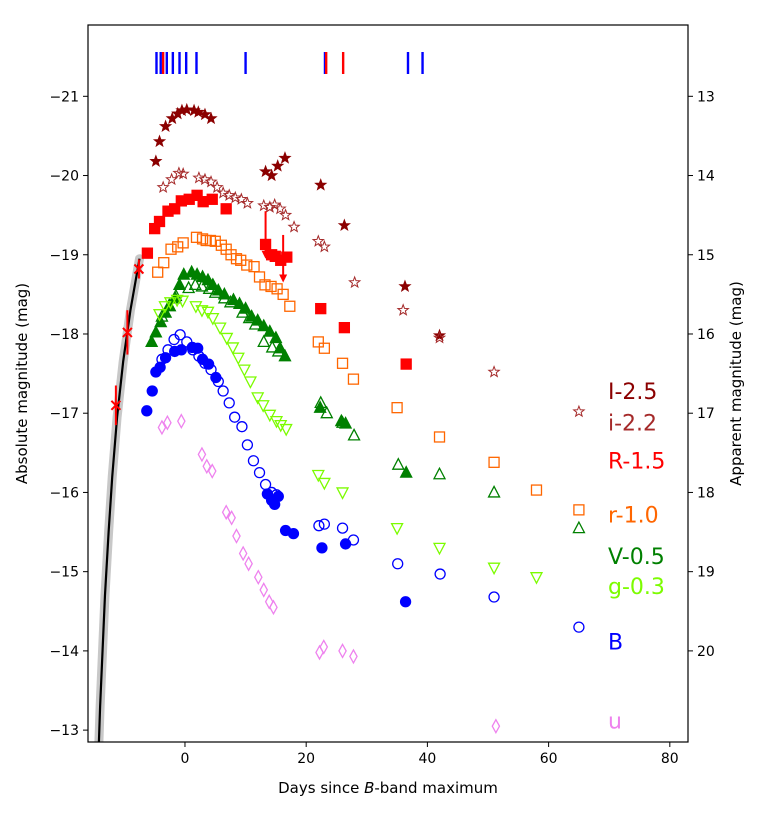 This screenshot has width=763, height=820. What do you see at coordinates (64, 573) in the screenshot?
I see `y-tick-label: −15` at bounding box center [64, 573].